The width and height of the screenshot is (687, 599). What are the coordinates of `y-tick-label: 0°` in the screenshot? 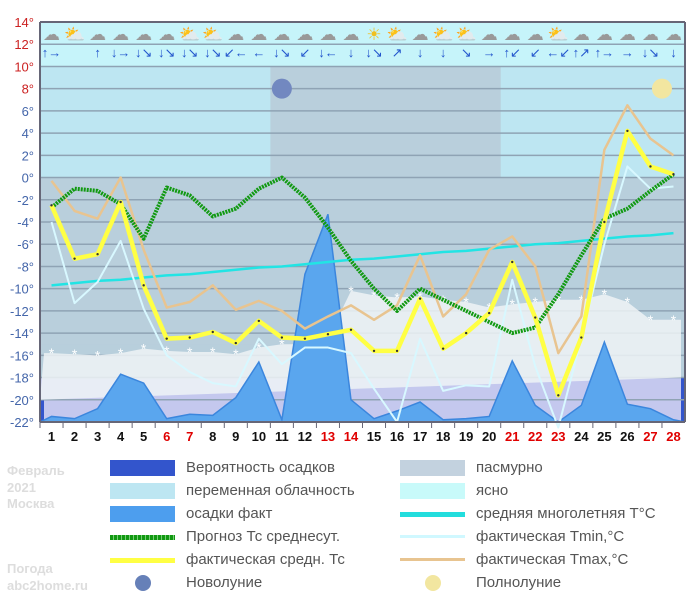 It's located at (28, 178).